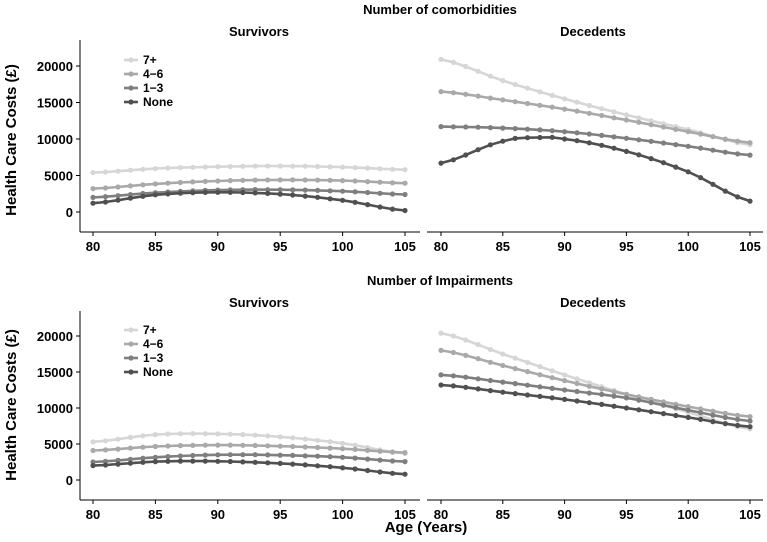 This screenshot has width=767, height=542. I want to click on x-tick-label: 90, so click(218, 246).